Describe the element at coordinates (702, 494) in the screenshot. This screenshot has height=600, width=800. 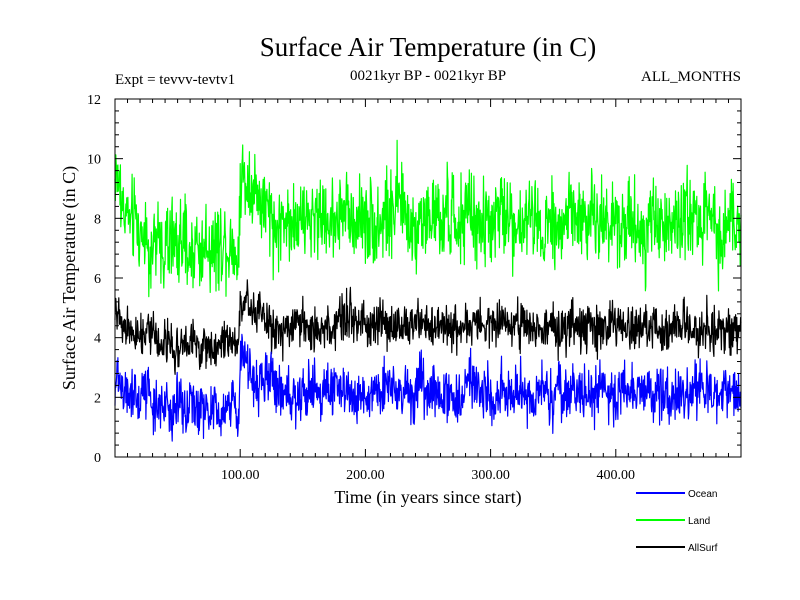
I see `legend-label-ocean: Ocean` at that location.